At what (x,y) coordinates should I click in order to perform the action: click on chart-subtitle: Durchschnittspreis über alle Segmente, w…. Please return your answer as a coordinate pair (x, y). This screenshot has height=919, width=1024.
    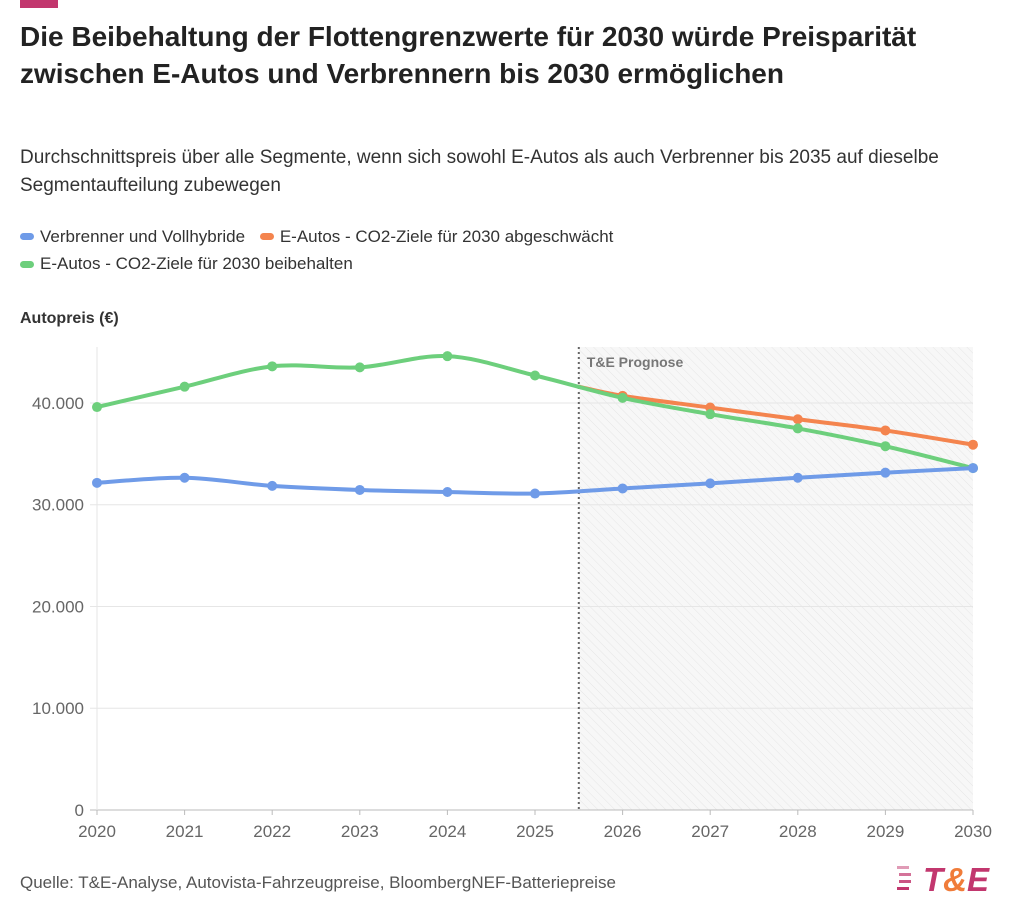
    Looking at the image, I should click on (479, 171).